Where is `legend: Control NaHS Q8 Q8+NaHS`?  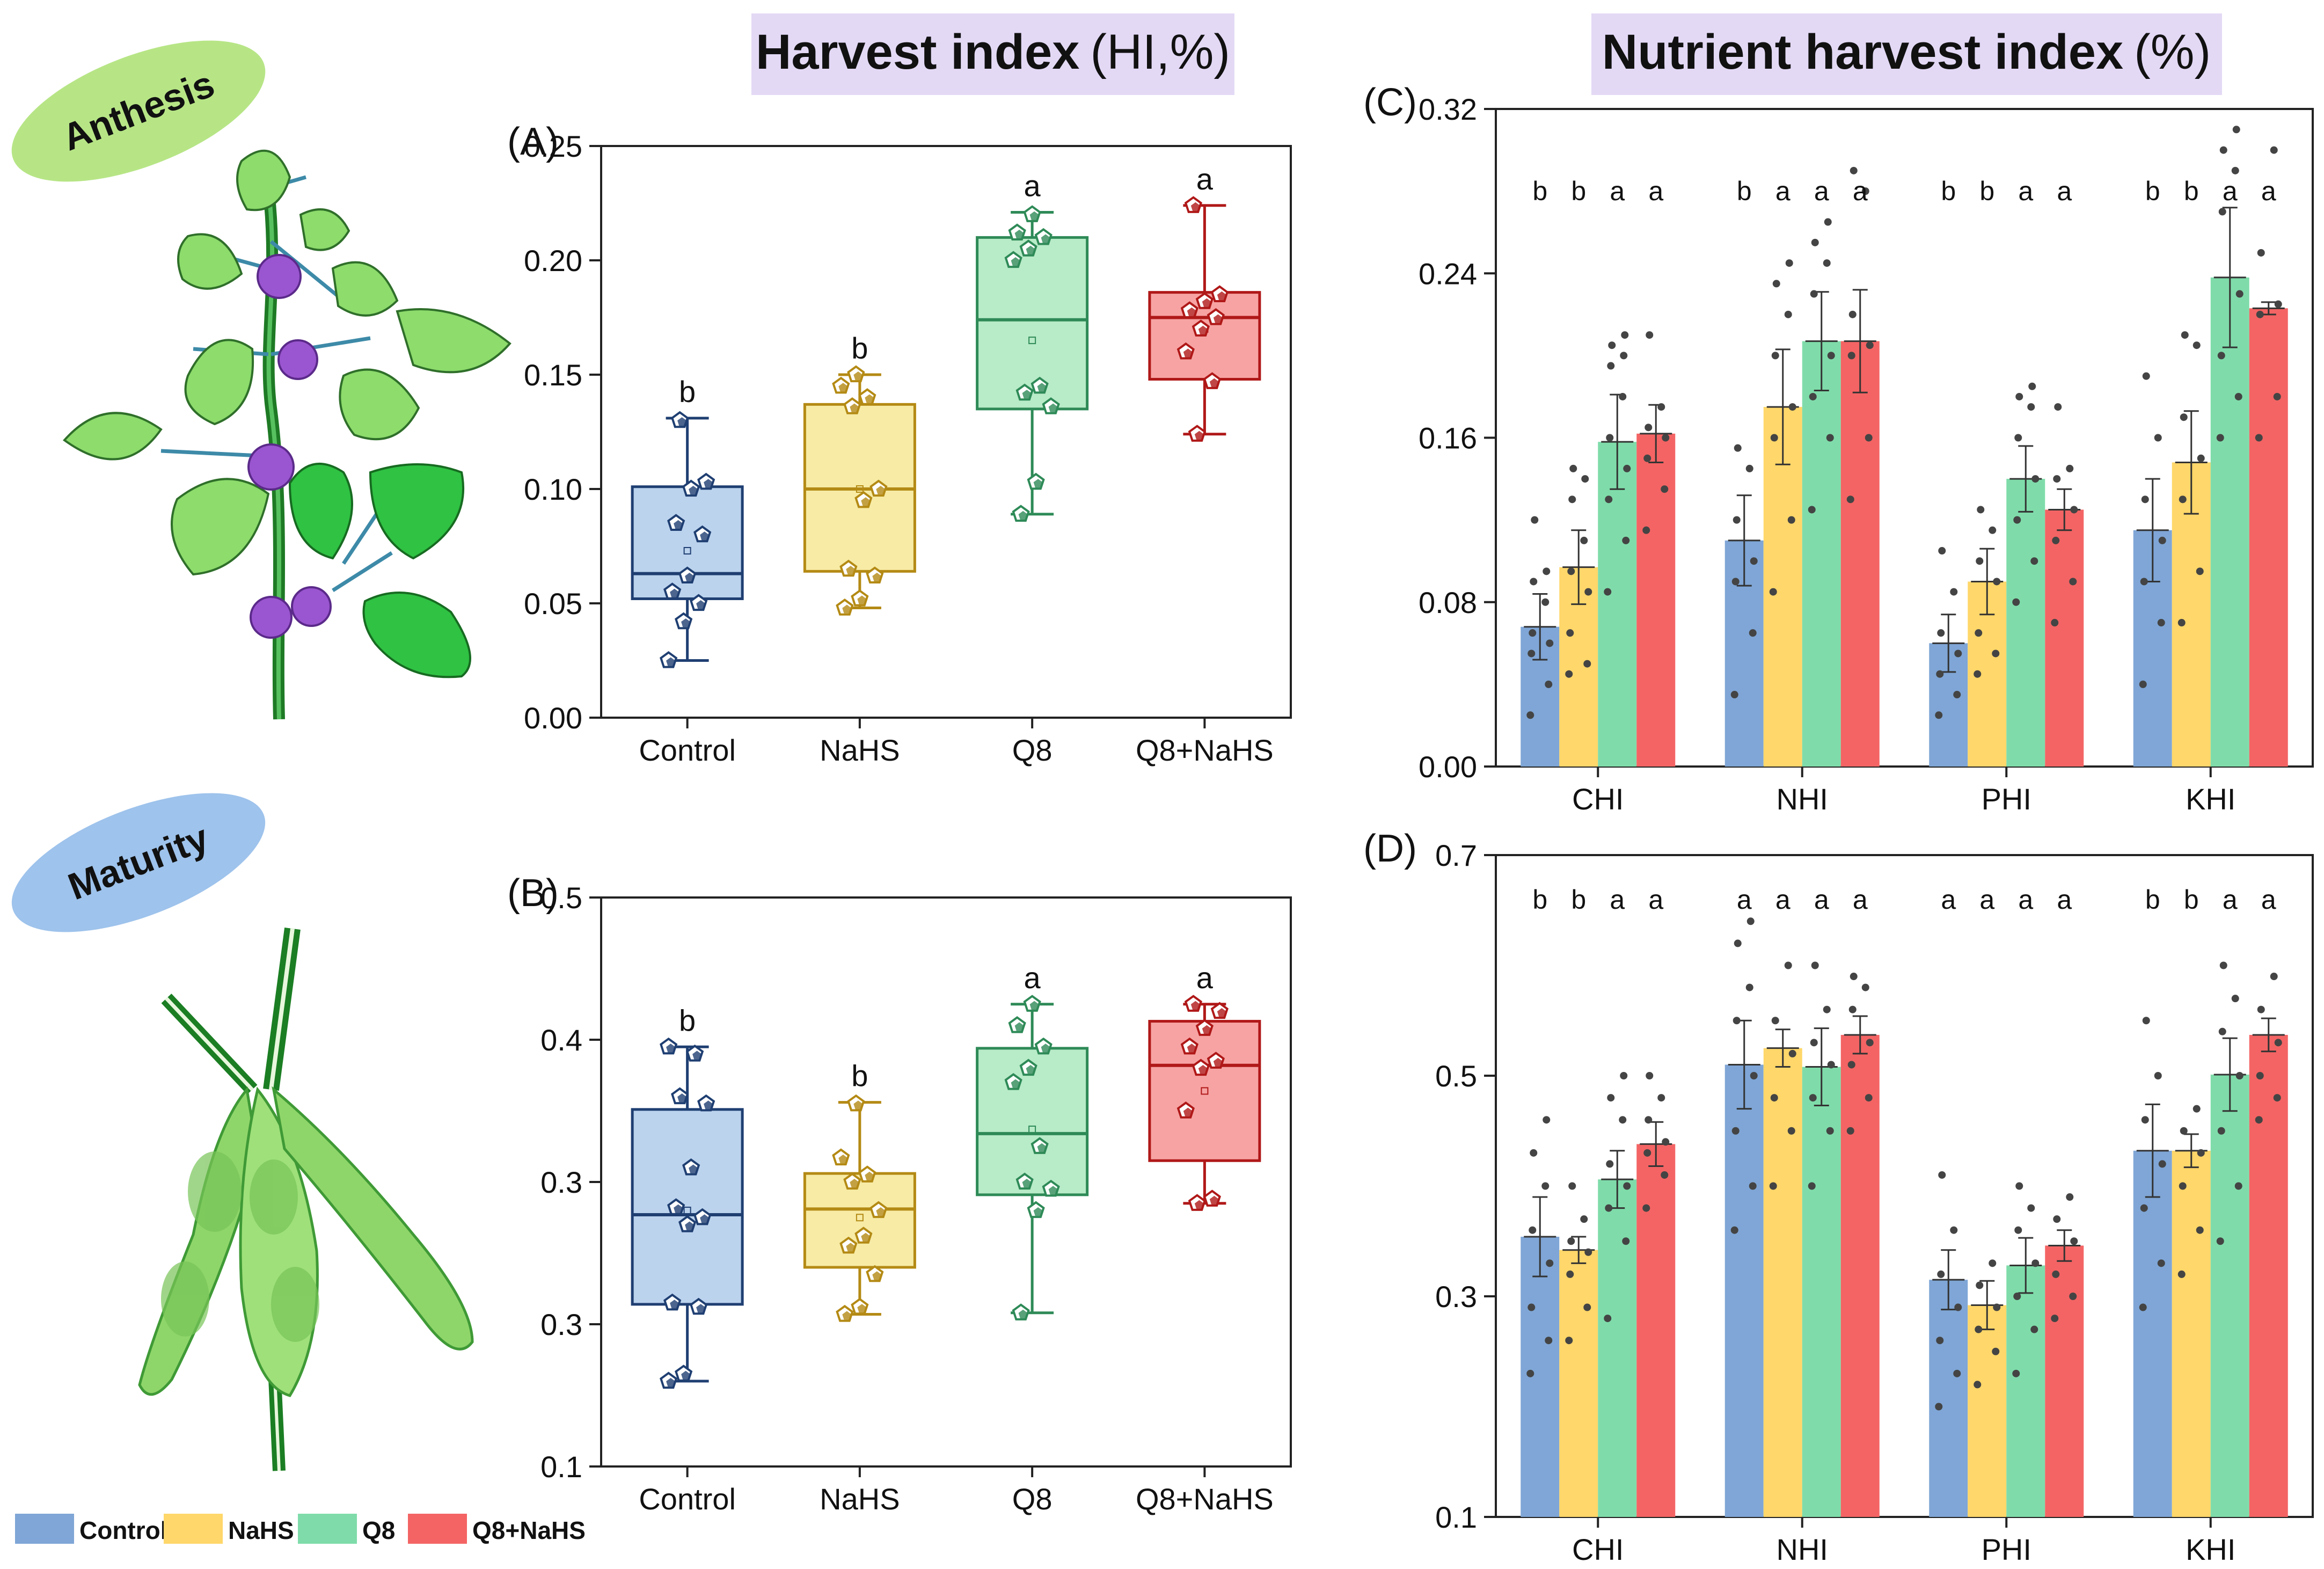 legend: Control NaHS Q8 Q8+NaHS is located at coordinates (300, 1529).